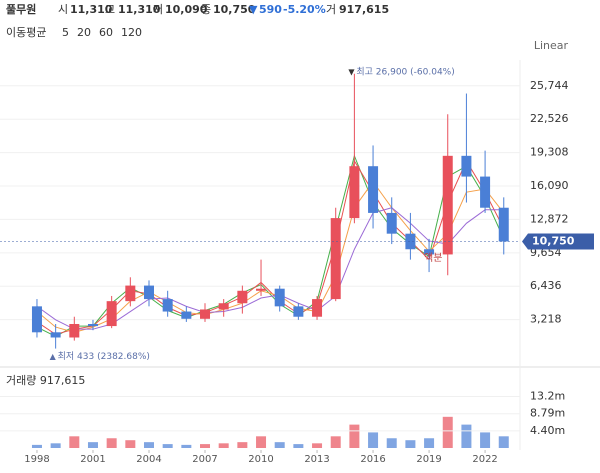 This screenshot has width=600, height=473. I want to click on stock-name: 풀무원, so click(21, 9).